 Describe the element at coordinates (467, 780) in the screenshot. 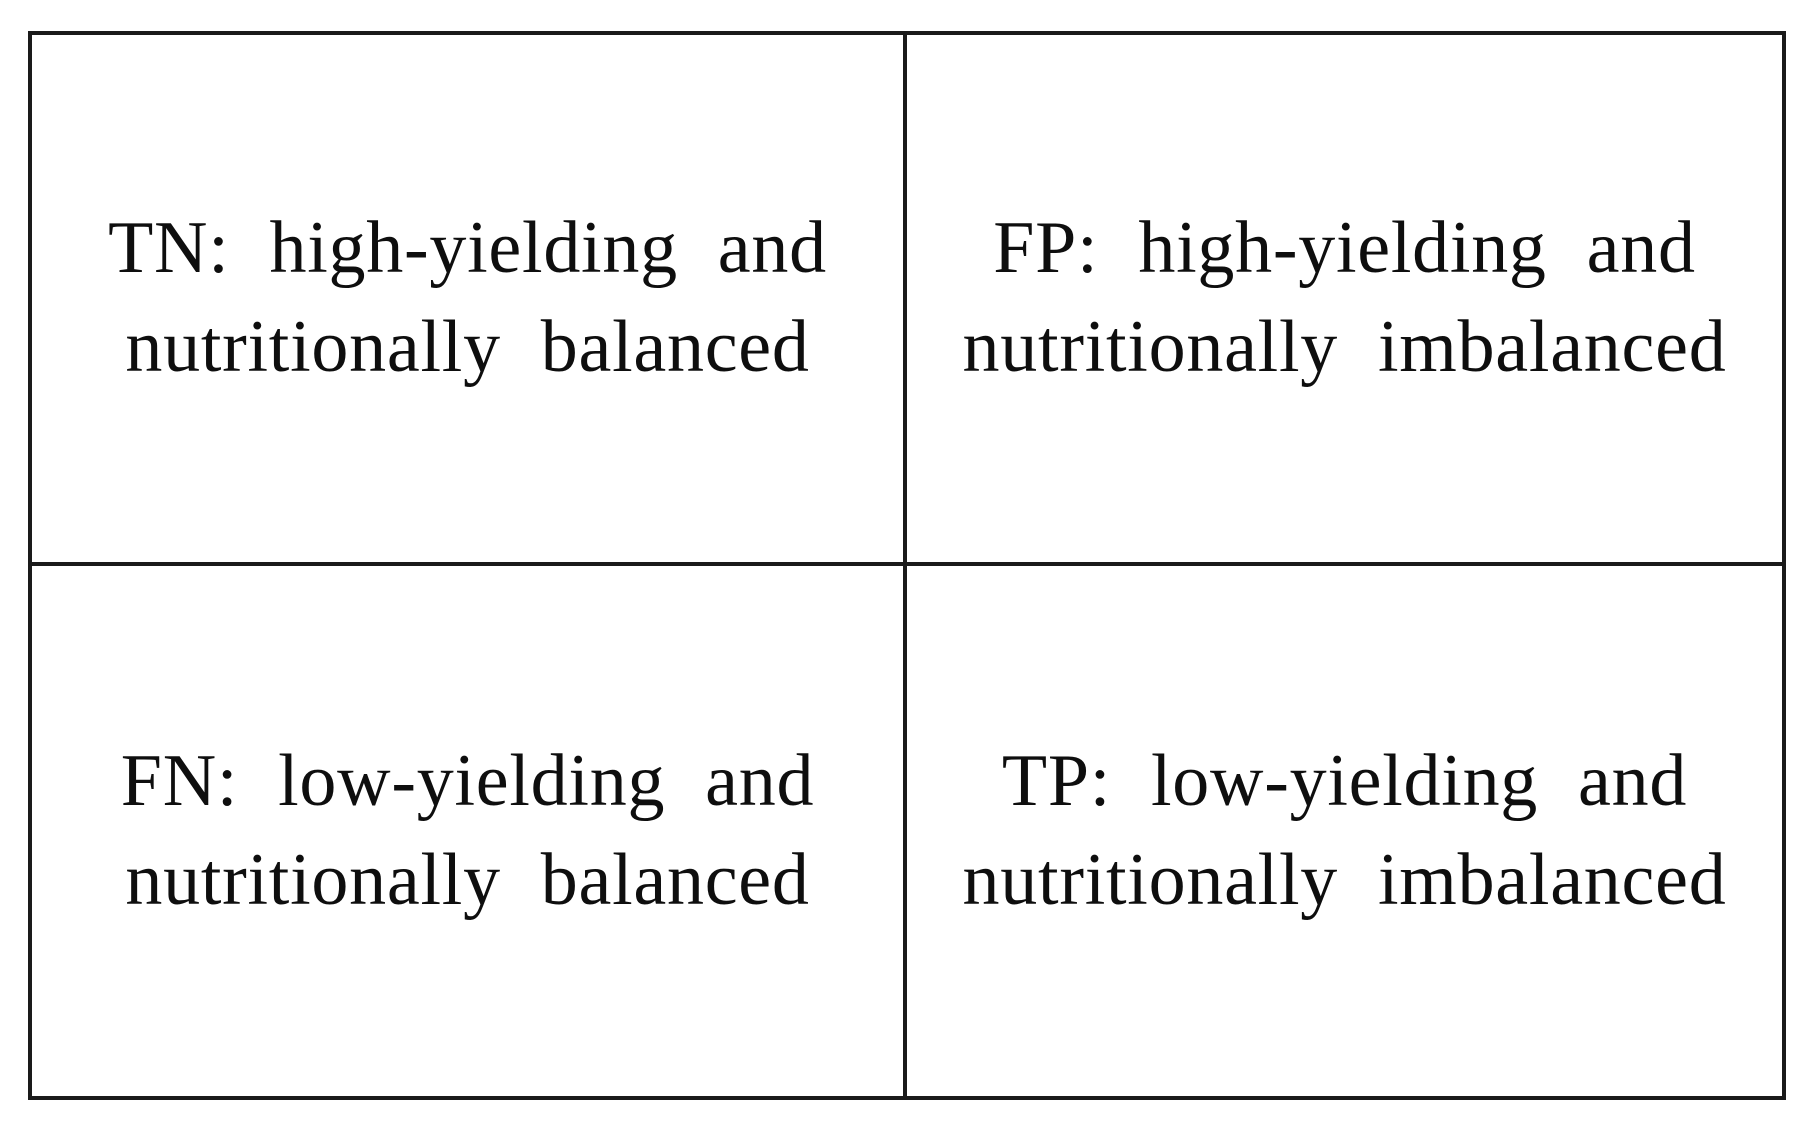

I see `cell-text-line: FN: low-yielding and` at that location.